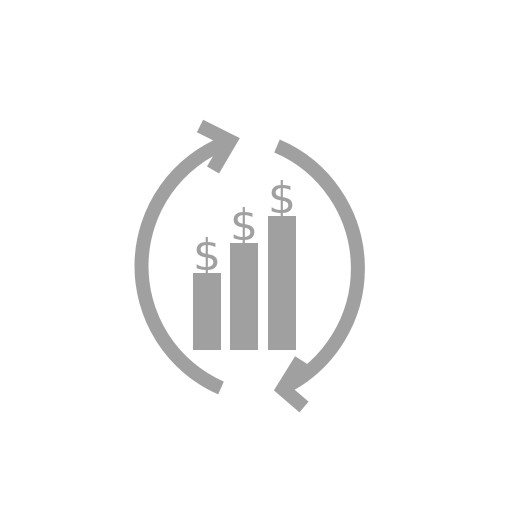  I want to click on bar-chart-icon: $$$, so click(244, 261).